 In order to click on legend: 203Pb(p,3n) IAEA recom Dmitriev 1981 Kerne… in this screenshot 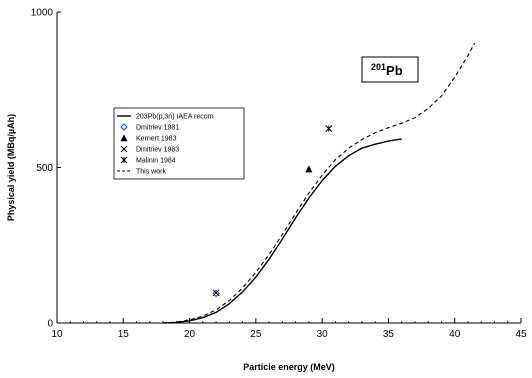, I will do `click(179, 143)`.